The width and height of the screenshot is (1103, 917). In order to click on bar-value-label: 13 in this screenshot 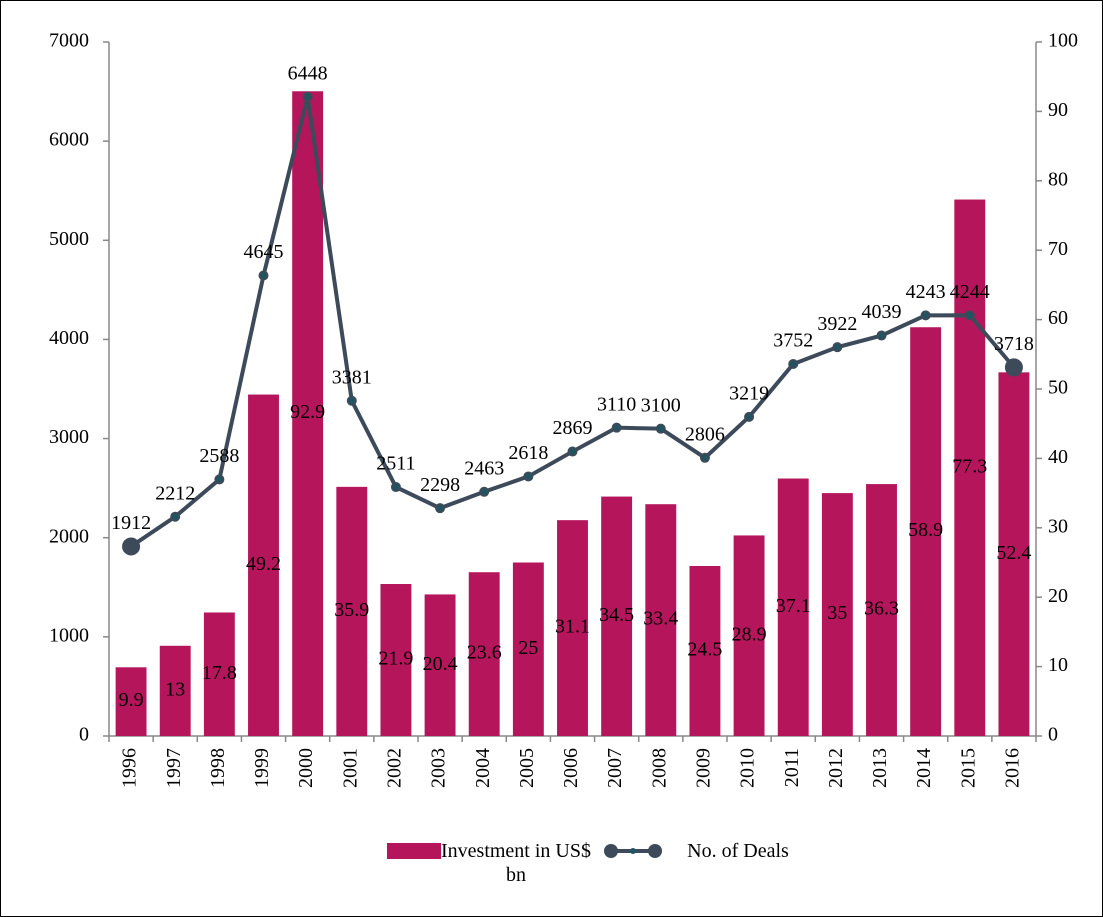, I will do `click(175, 689)`.